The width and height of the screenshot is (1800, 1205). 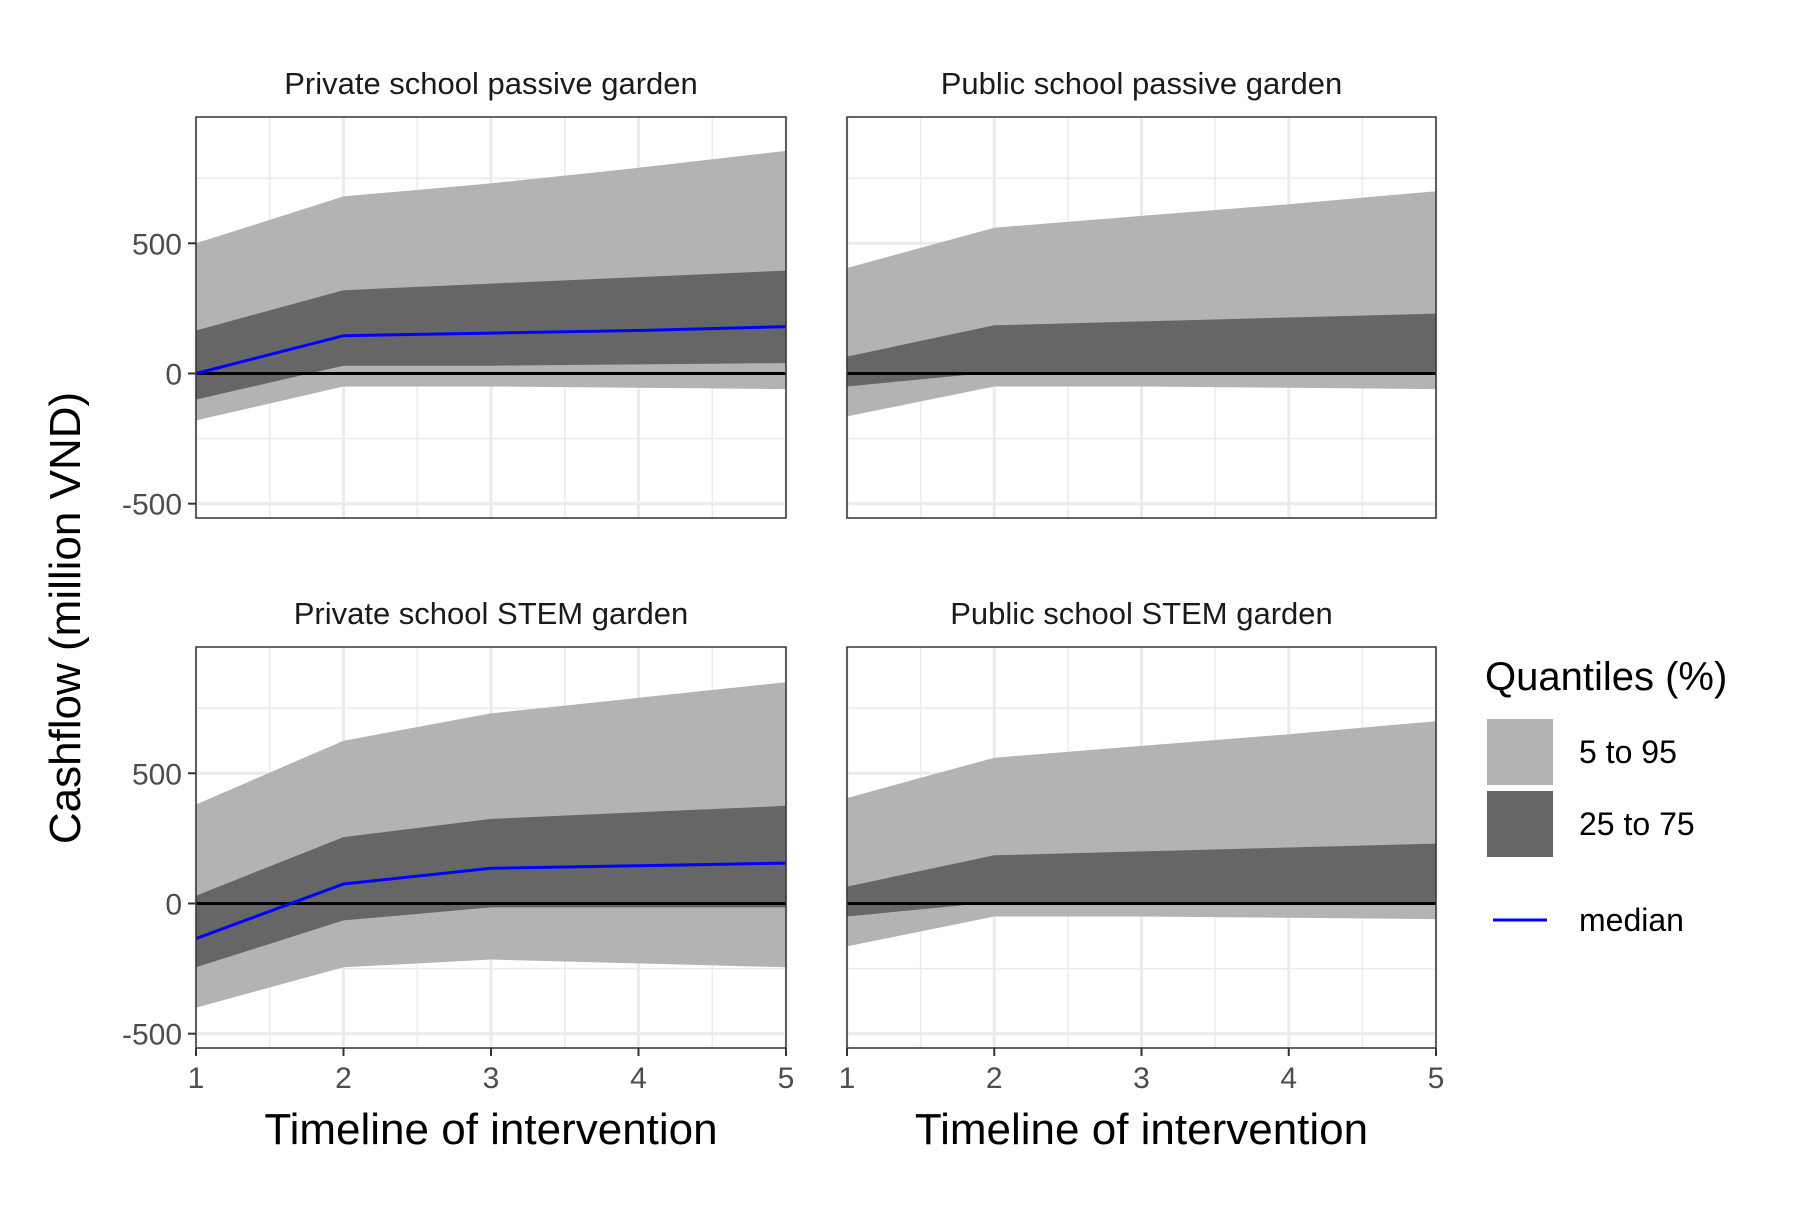 I want to click on panel-title: Private school passive garden, so click(x=491, y=83).